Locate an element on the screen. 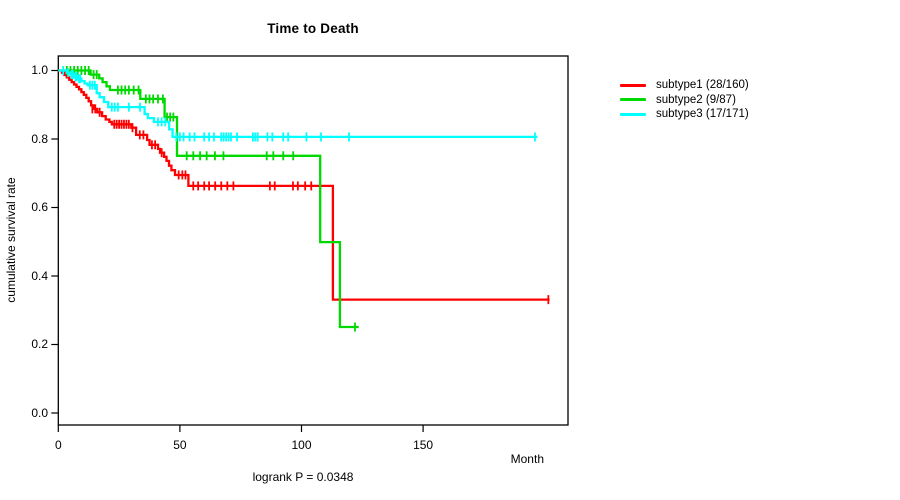 The width and height of the screenshot is (900, 500). legend-item-subtype2: subtype2 (9/87) is located at coordinates (684, 100).